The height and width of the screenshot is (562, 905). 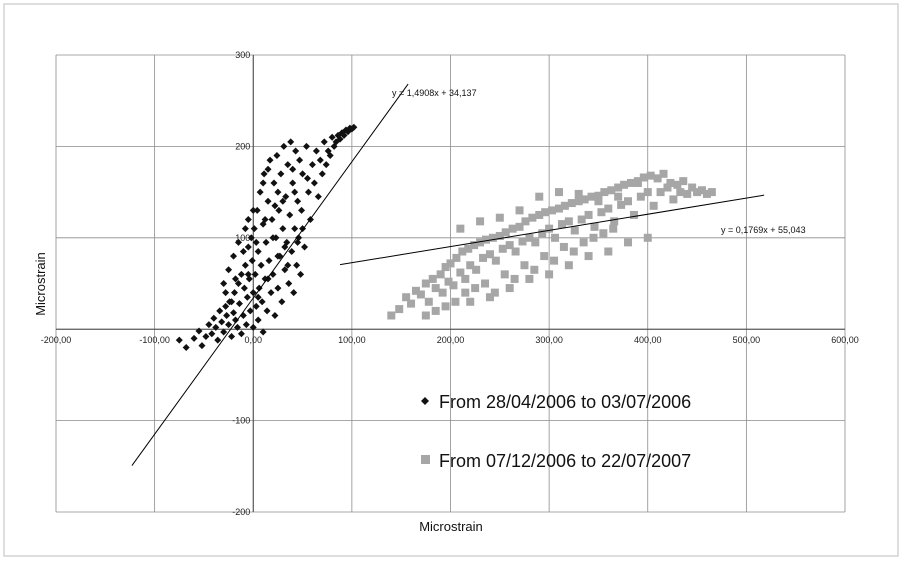 I want to click on legend-item-series-2: From 07/12/2006 to 22/07/2007, so click(x=556, y=461).